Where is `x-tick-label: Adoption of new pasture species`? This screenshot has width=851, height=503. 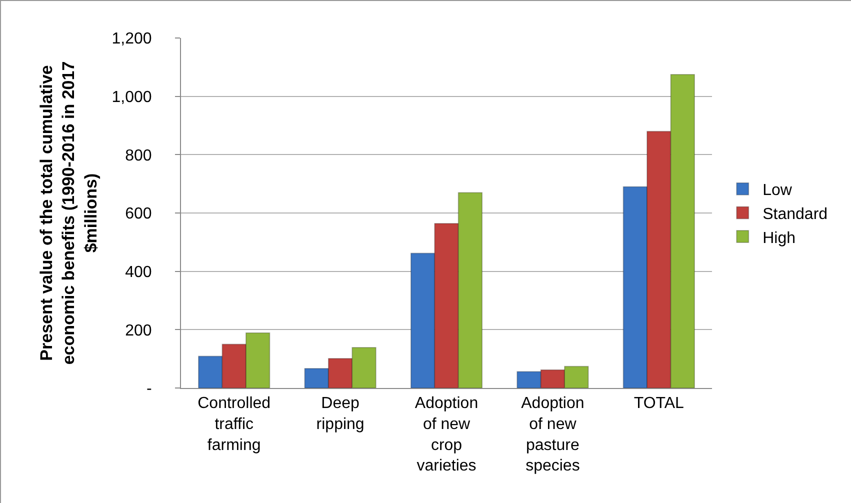
x-tick-label: Adoption of new pasture species is located at coordinates (552, 435).